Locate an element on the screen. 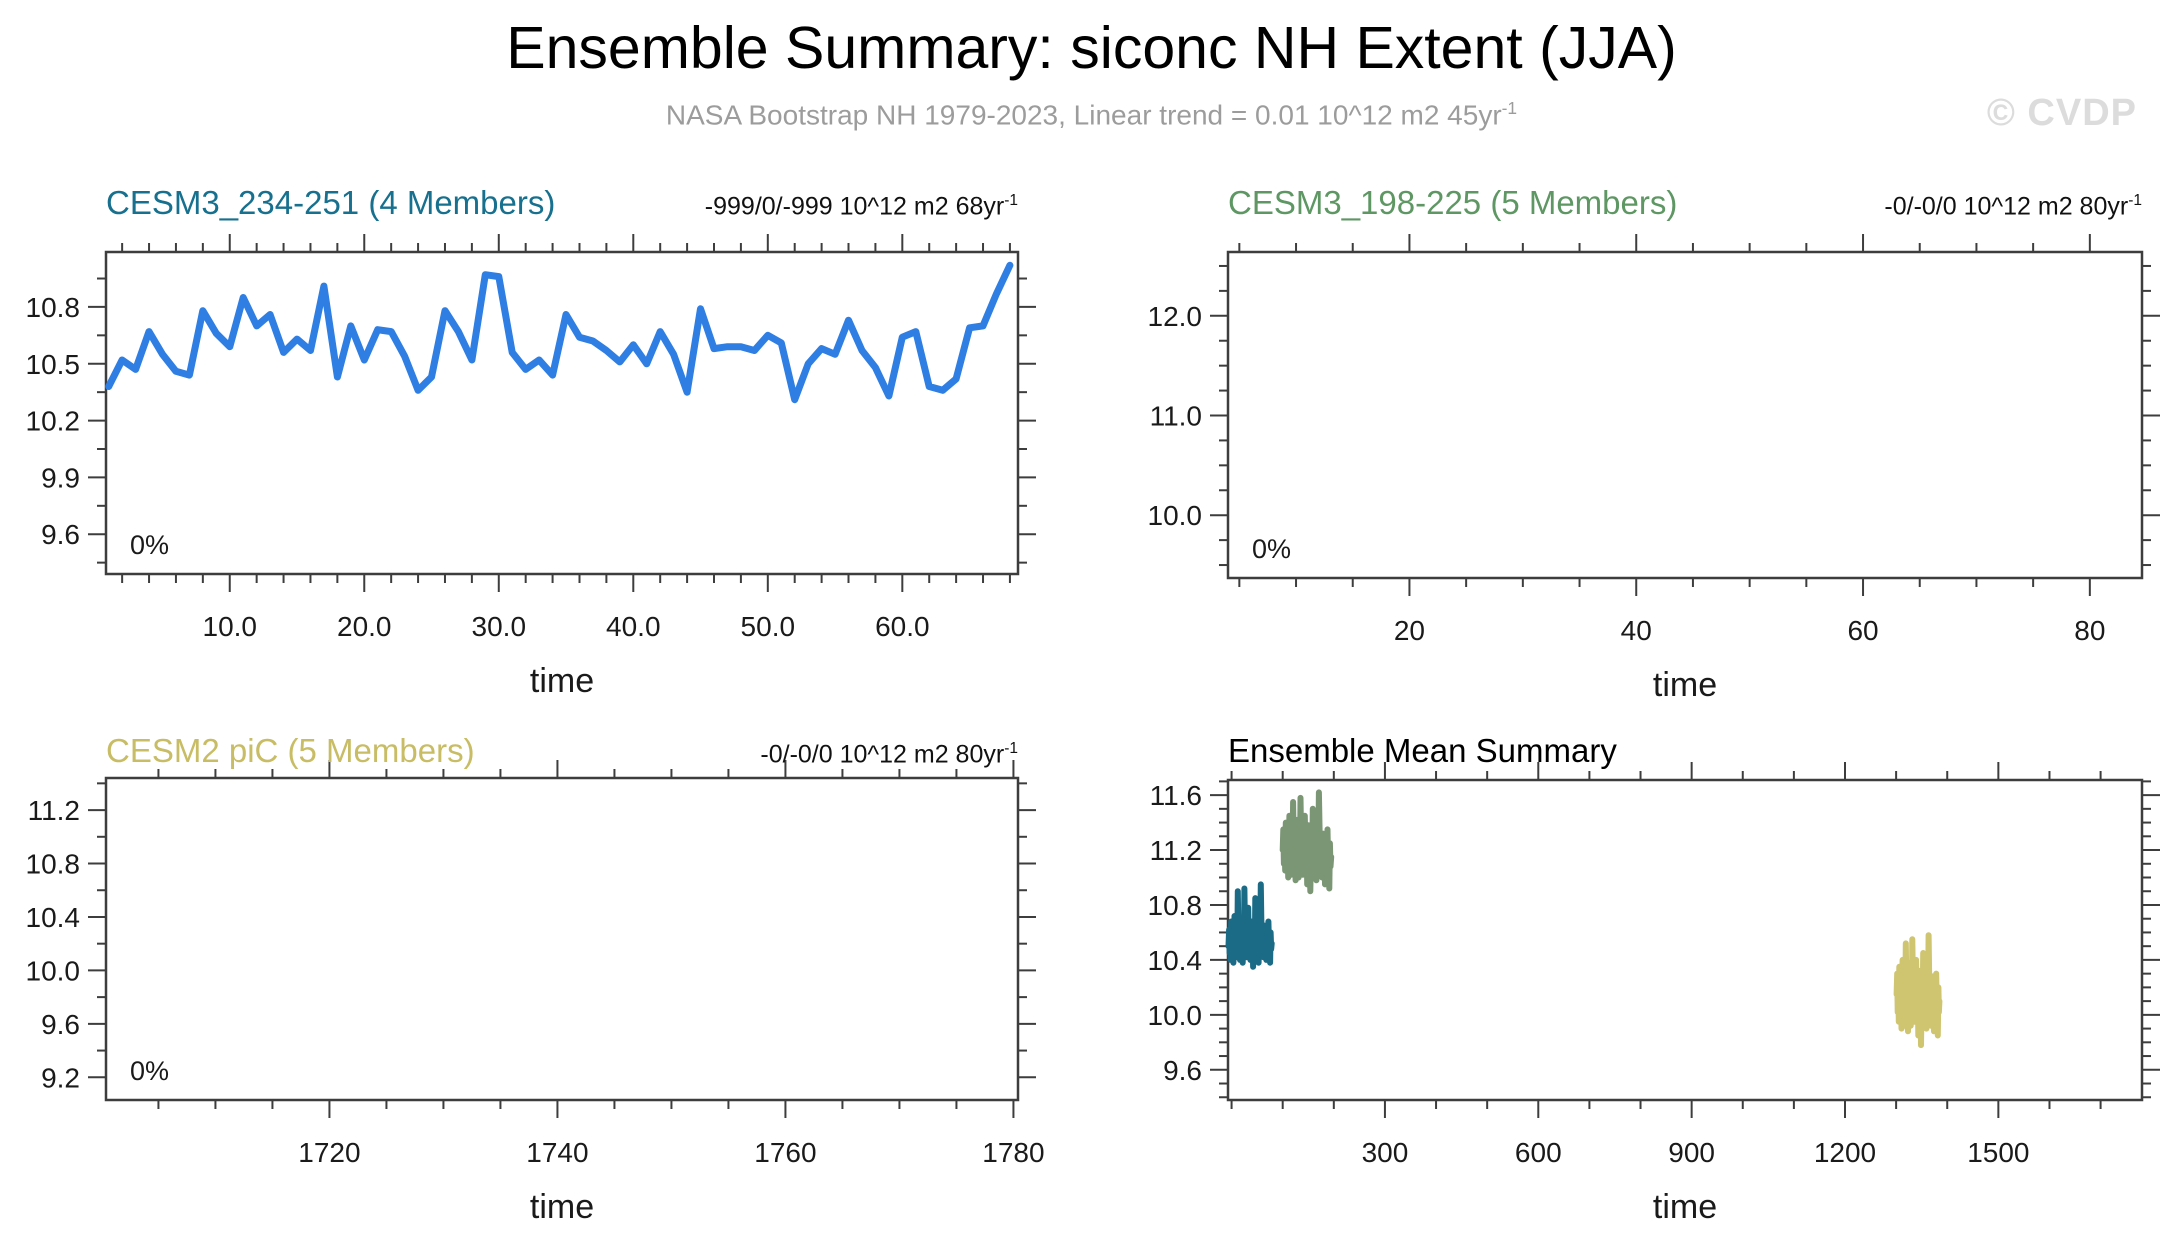 The width and height of the screenshot is (2183, 1249). x-tick-label: 1780 is located at coordinates (1013, 1152).